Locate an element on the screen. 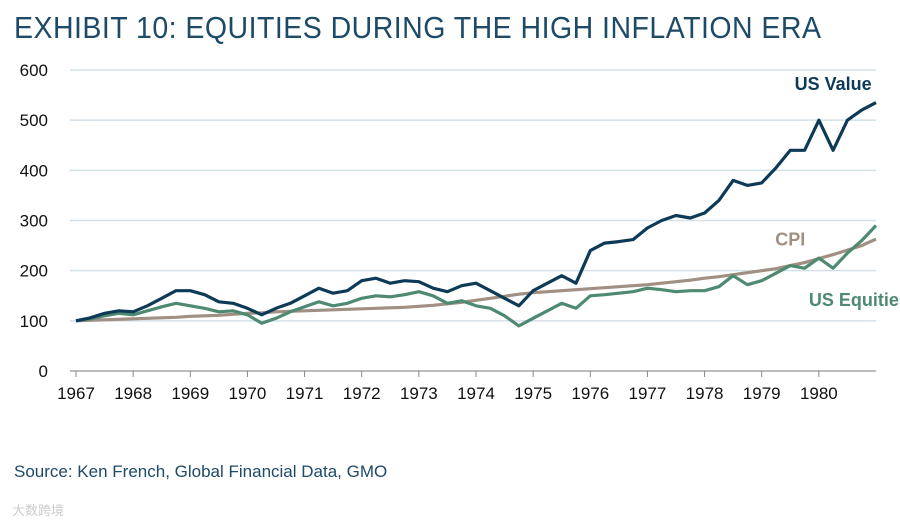 This screenshot has height=525, width=900. x-tick-label: 1973 is located at coordinates (419, 393).